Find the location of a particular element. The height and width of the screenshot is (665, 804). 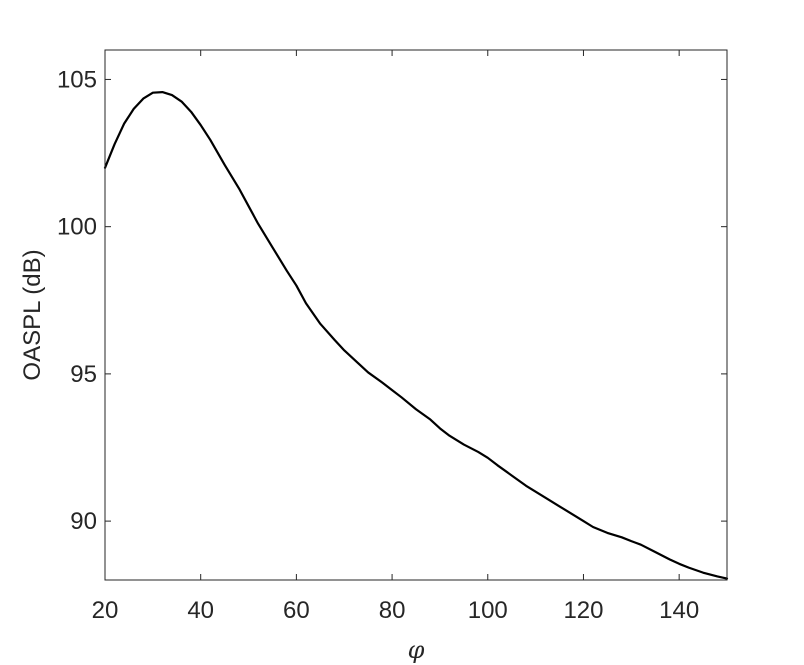

y-tick-label: 100 is located at coordinates (77, 227).